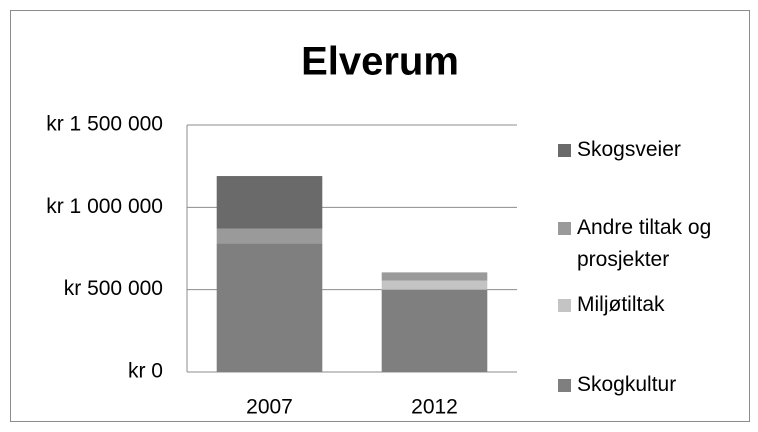  I want to click on y-tick-label: kr 1 500 000, so click(104, 124).